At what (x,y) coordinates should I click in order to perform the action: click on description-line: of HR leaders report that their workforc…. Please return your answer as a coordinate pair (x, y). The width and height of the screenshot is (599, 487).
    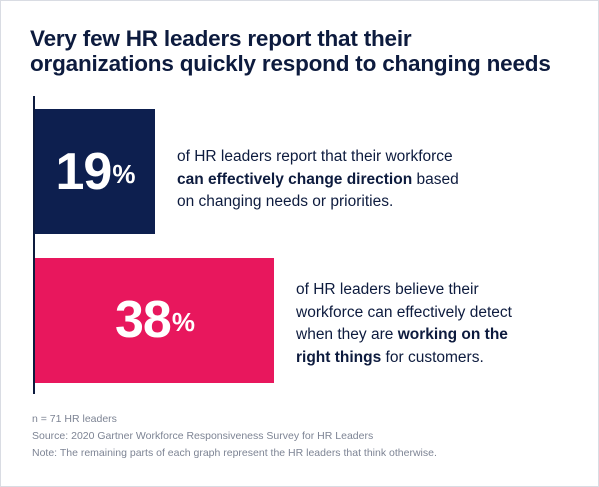
    Looking at the image, I should click on (318, 157).